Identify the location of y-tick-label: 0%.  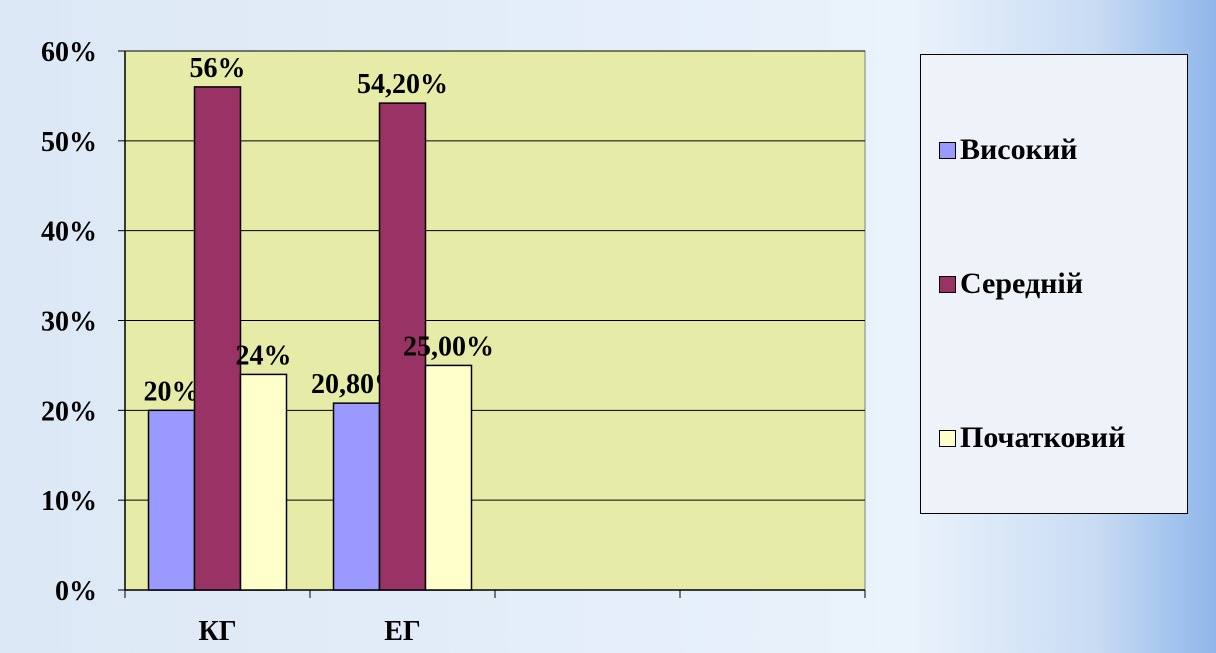
(76, 591).